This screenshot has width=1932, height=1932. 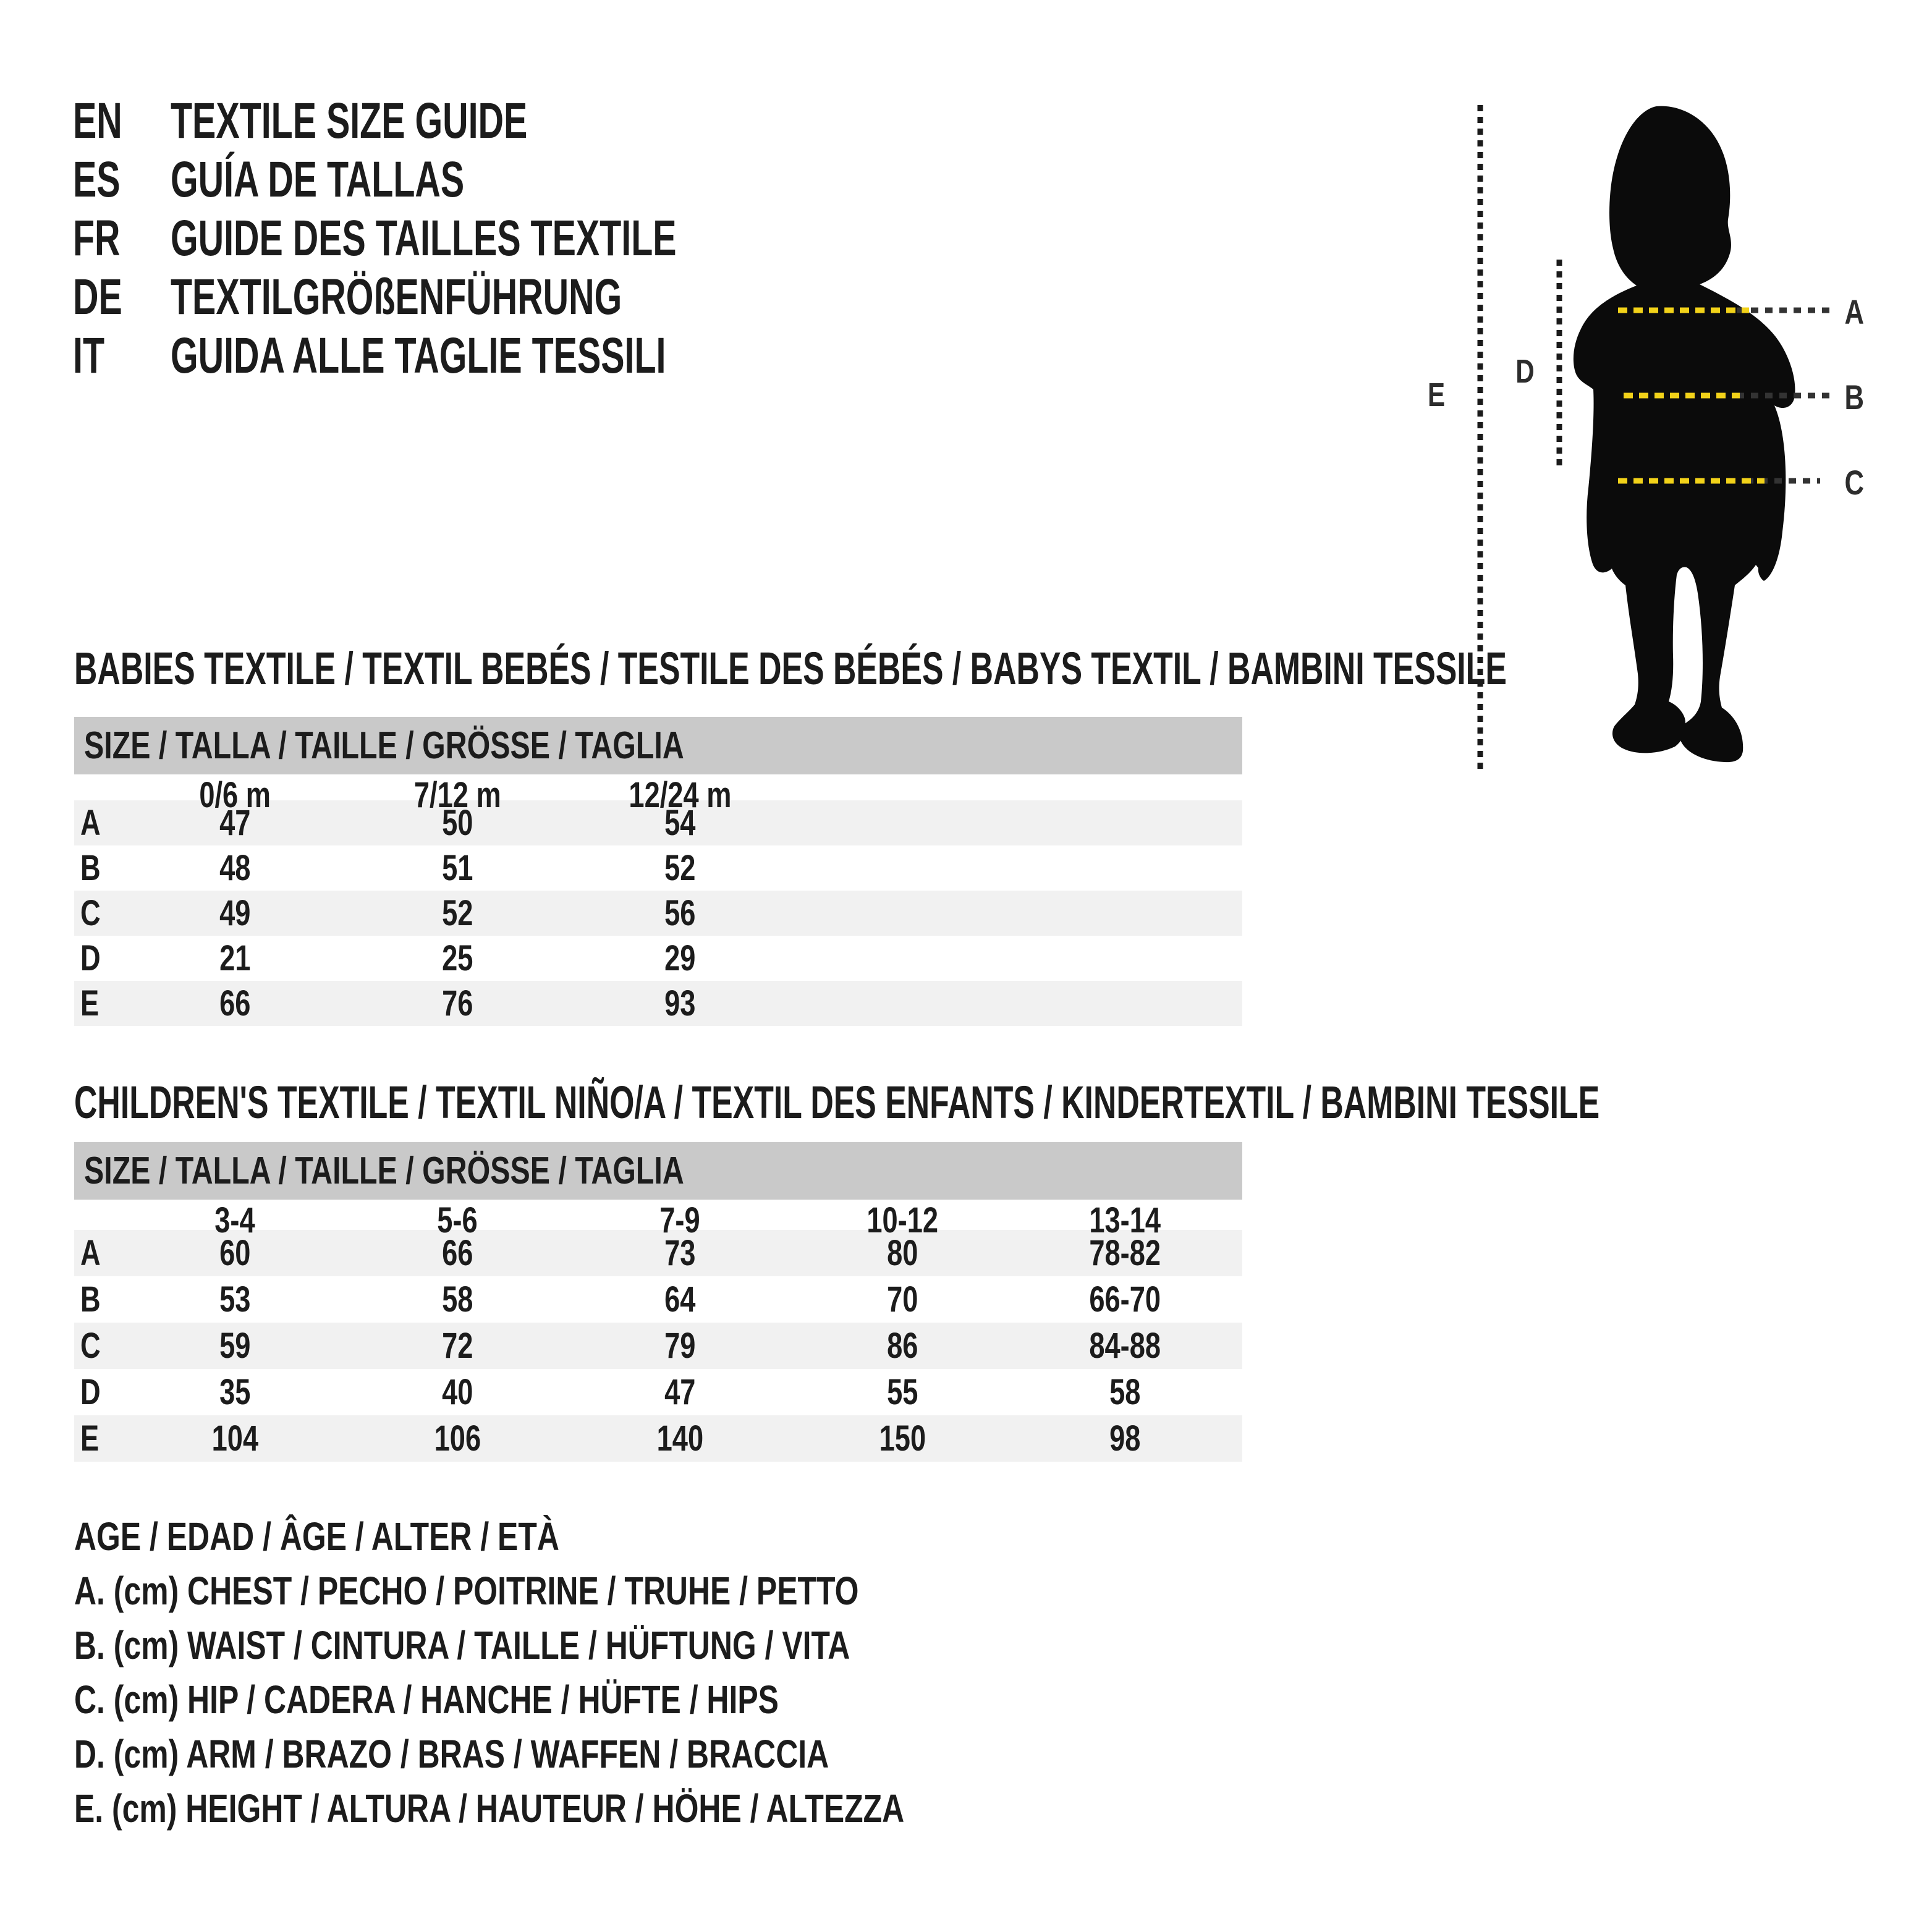 I want to click on table-cell: 48, so click(x=235, y=868).